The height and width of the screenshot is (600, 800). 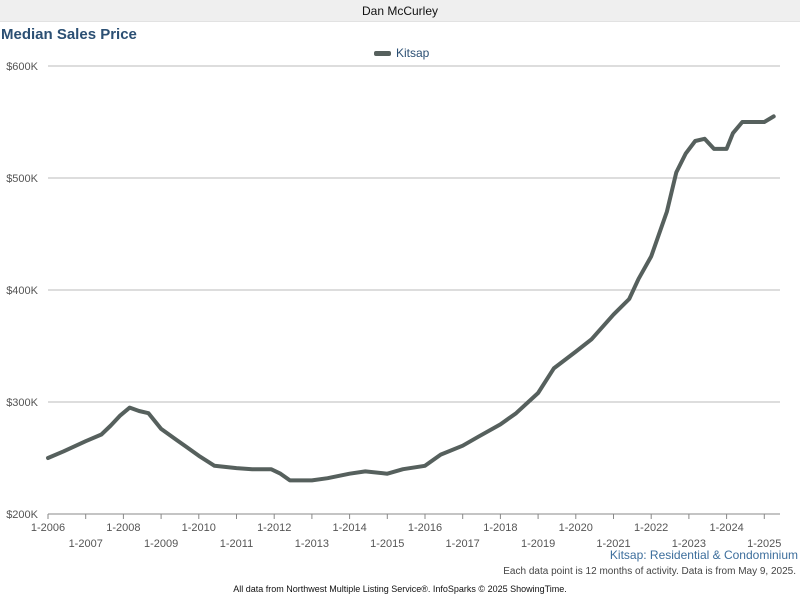 What do you see at coordinates (387, 544) in the screenshot?
I see `x-tick-label: 1-2015` at bounding box center [387, 544].